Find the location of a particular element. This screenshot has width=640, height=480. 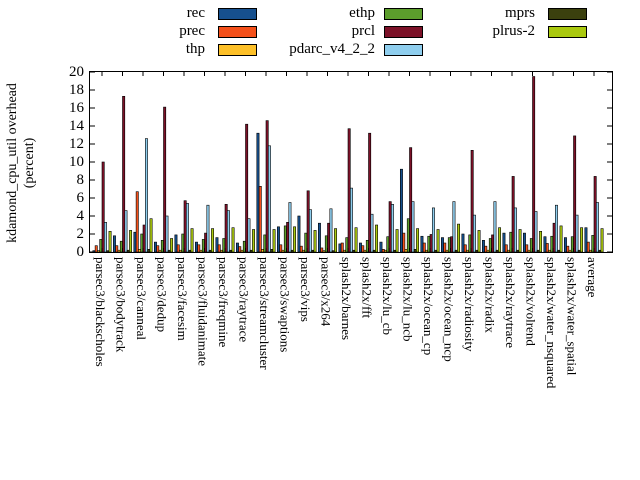

legend-label-thp: thp is located at coordinates (195, 49).